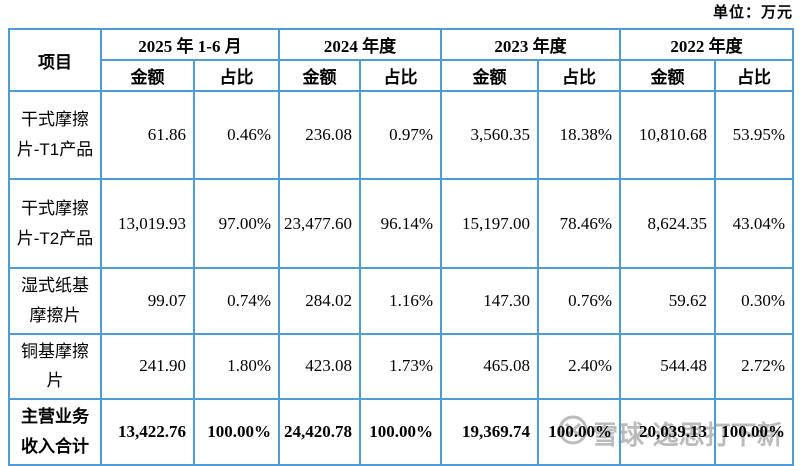 This screenshot has height=466, width=800. What do you see at coordinates (236, 223) in the screenshot?
I see `ratio-cell: 97.00%` at bounding box center [236, 223].